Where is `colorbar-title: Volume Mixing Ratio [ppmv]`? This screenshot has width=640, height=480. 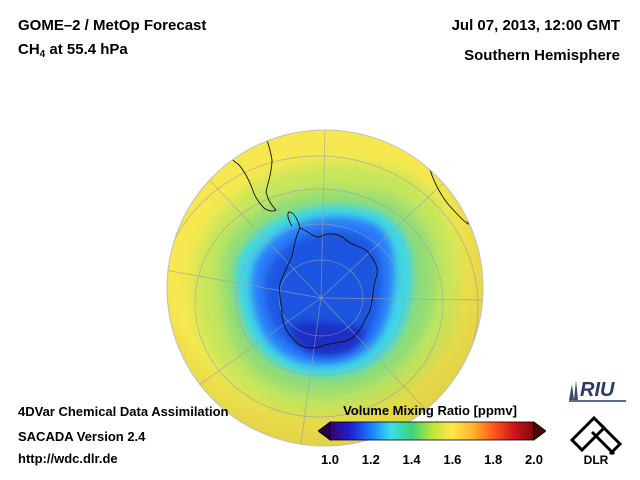 colorbar-title: Volume Mixing Ratio [ppmv] is located at coordinates (430, 410).